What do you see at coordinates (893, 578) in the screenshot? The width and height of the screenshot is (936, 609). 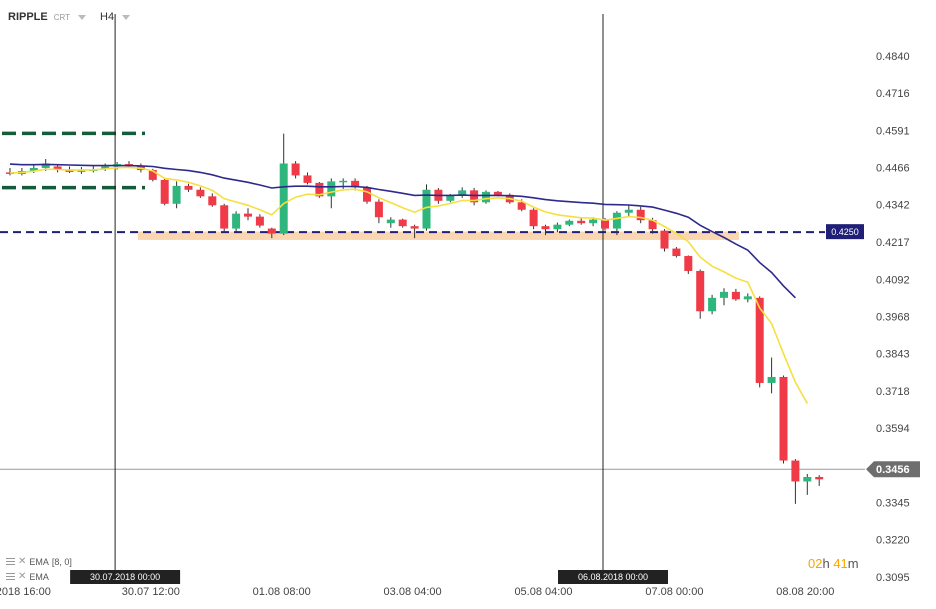 I see `y-tick-label: 0.3095` at bounding box center [893, 578].